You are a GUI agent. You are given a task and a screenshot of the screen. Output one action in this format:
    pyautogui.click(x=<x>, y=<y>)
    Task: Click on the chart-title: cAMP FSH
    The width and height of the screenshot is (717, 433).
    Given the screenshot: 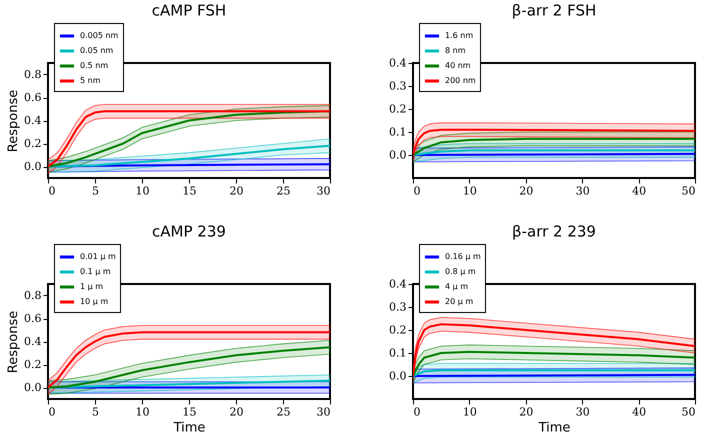 What is the action you would take?
    pyautogui.click(x=189, y=11)
    